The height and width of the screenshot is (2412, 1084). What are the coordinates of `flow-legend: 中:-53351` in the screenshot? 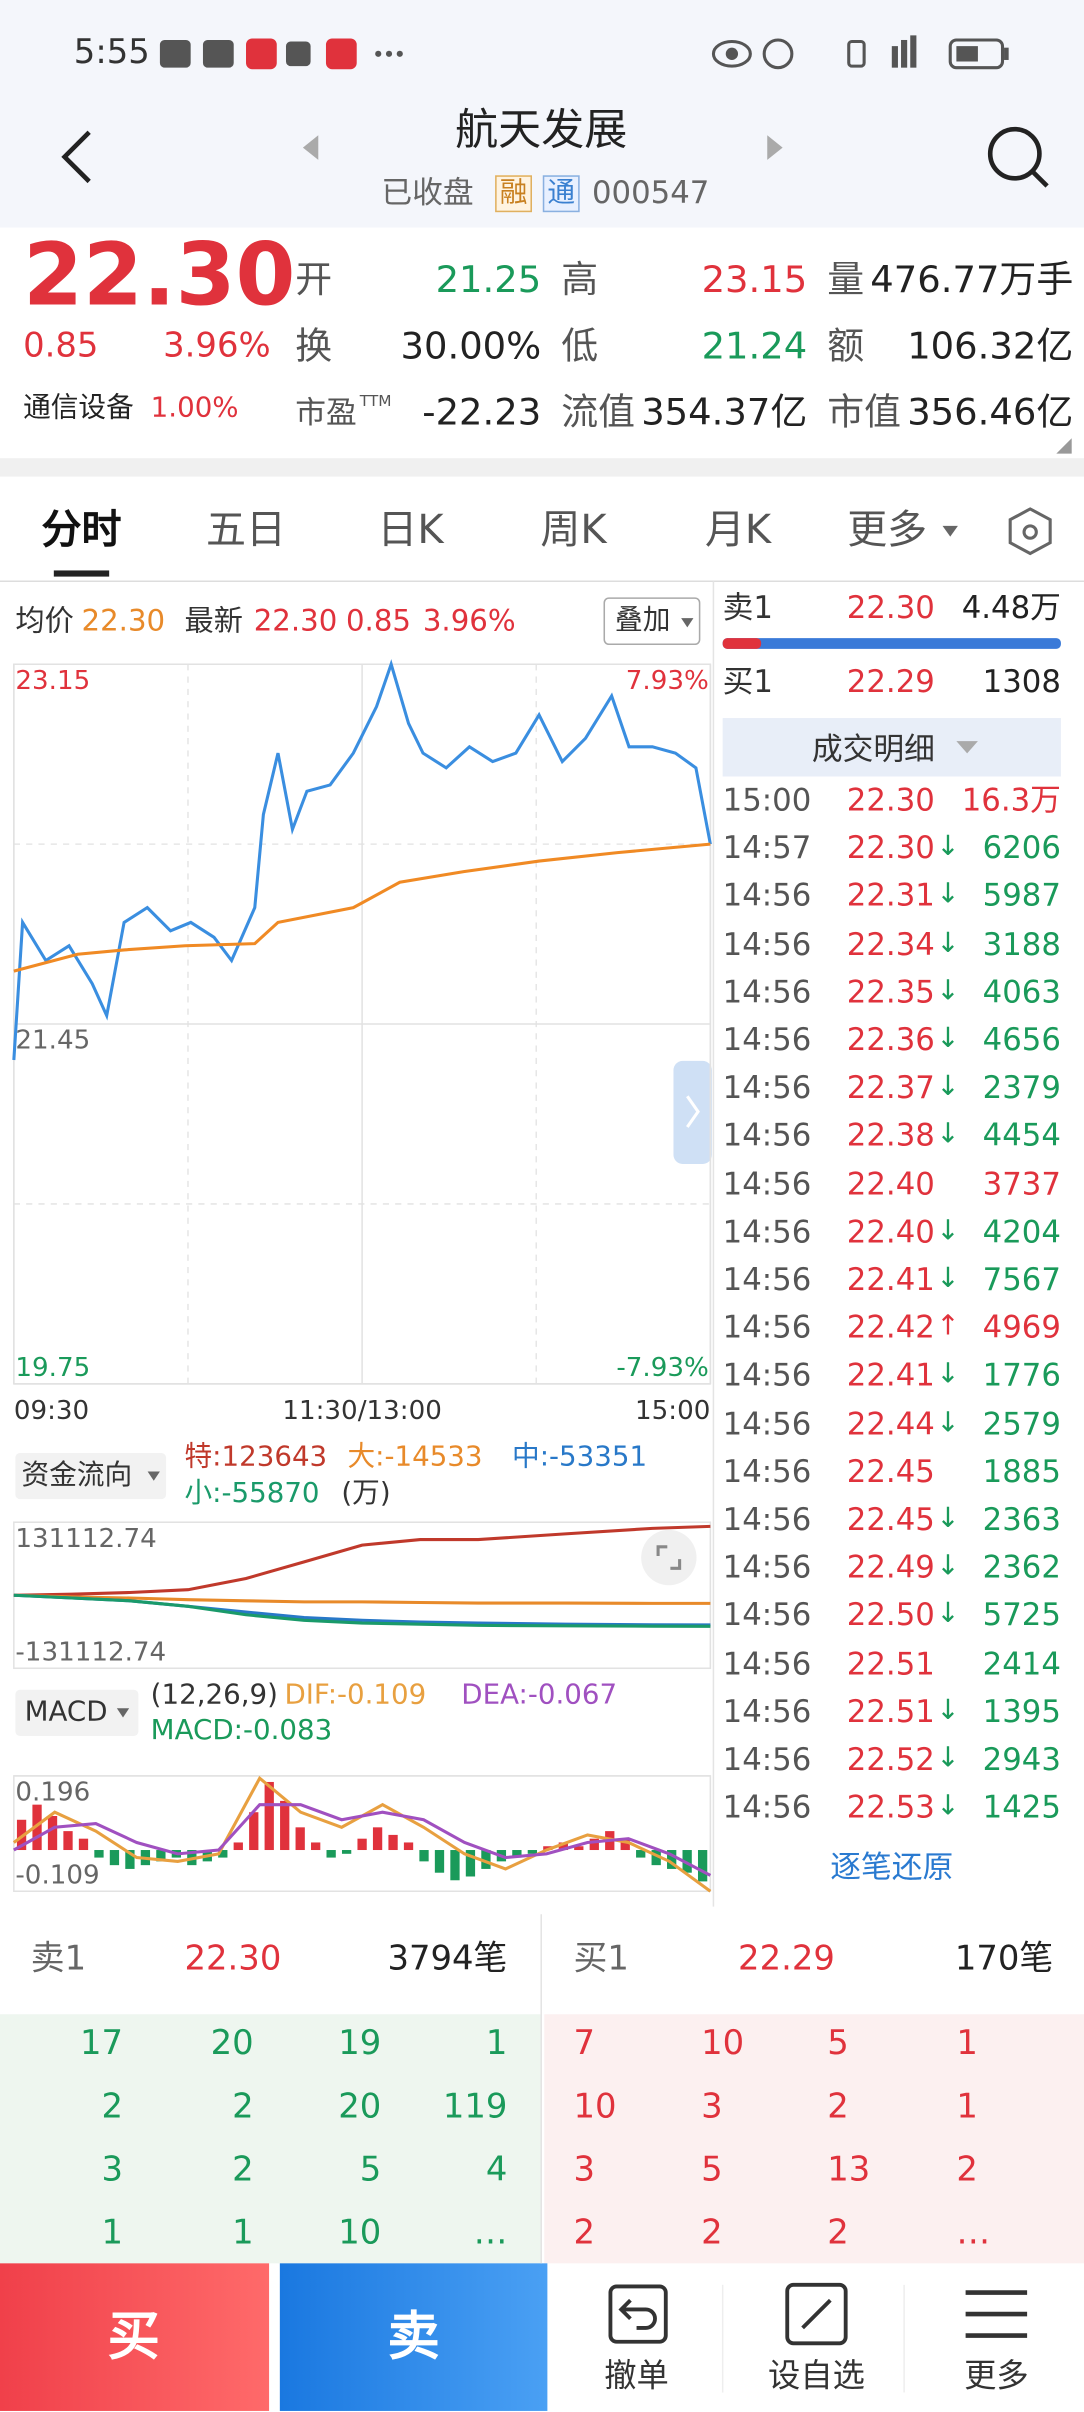 It's located at (580, 1457).